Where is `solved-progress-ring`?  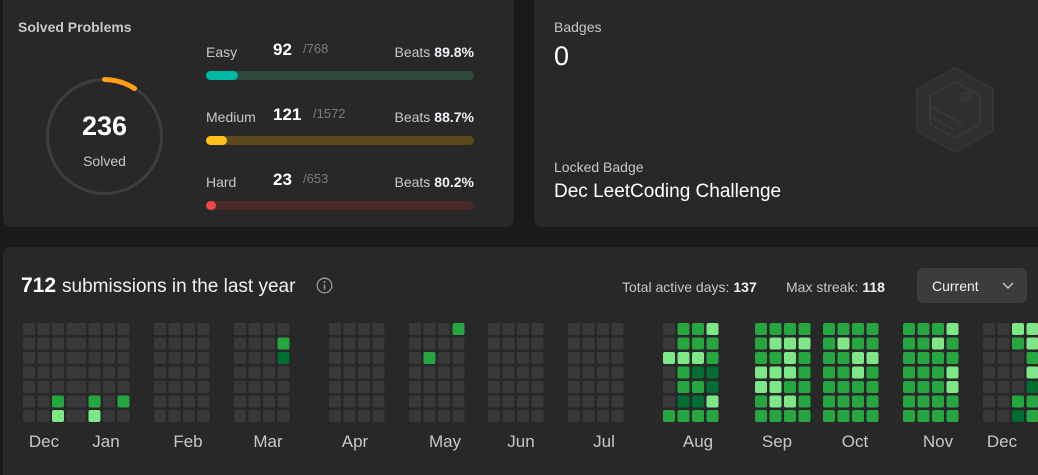
solved-progress-ring is located at coordinates (104, 136).